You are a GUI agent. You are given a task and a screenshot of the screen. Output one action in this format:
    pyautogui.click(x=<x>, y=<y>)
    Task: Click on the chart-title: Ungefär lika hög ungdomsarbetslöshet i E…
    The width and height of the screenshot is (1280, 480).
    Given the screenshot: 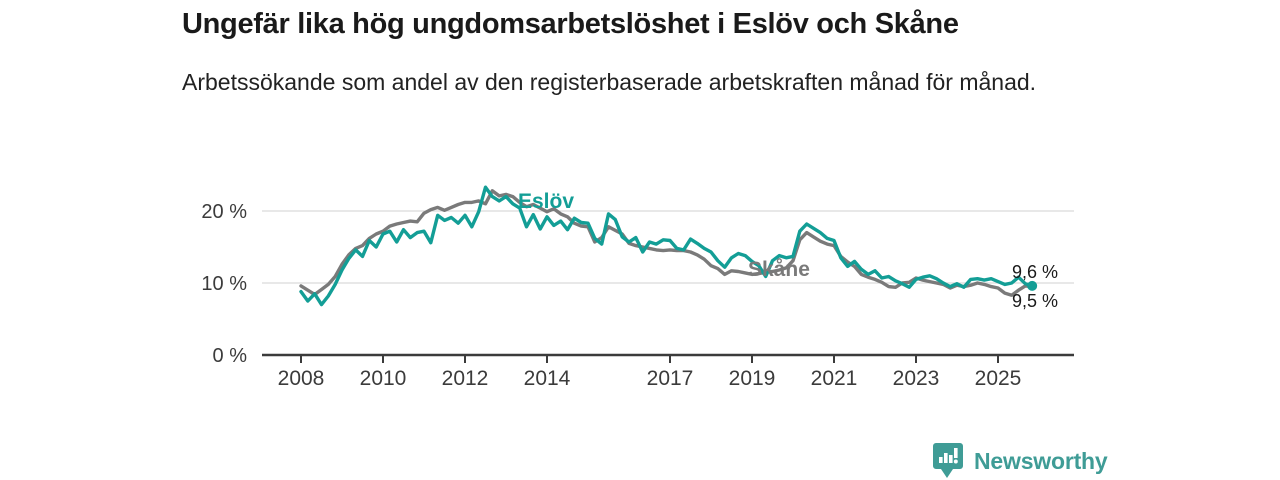 What is the action you would take?
    pyautogui.click(x=570, y=24)
    